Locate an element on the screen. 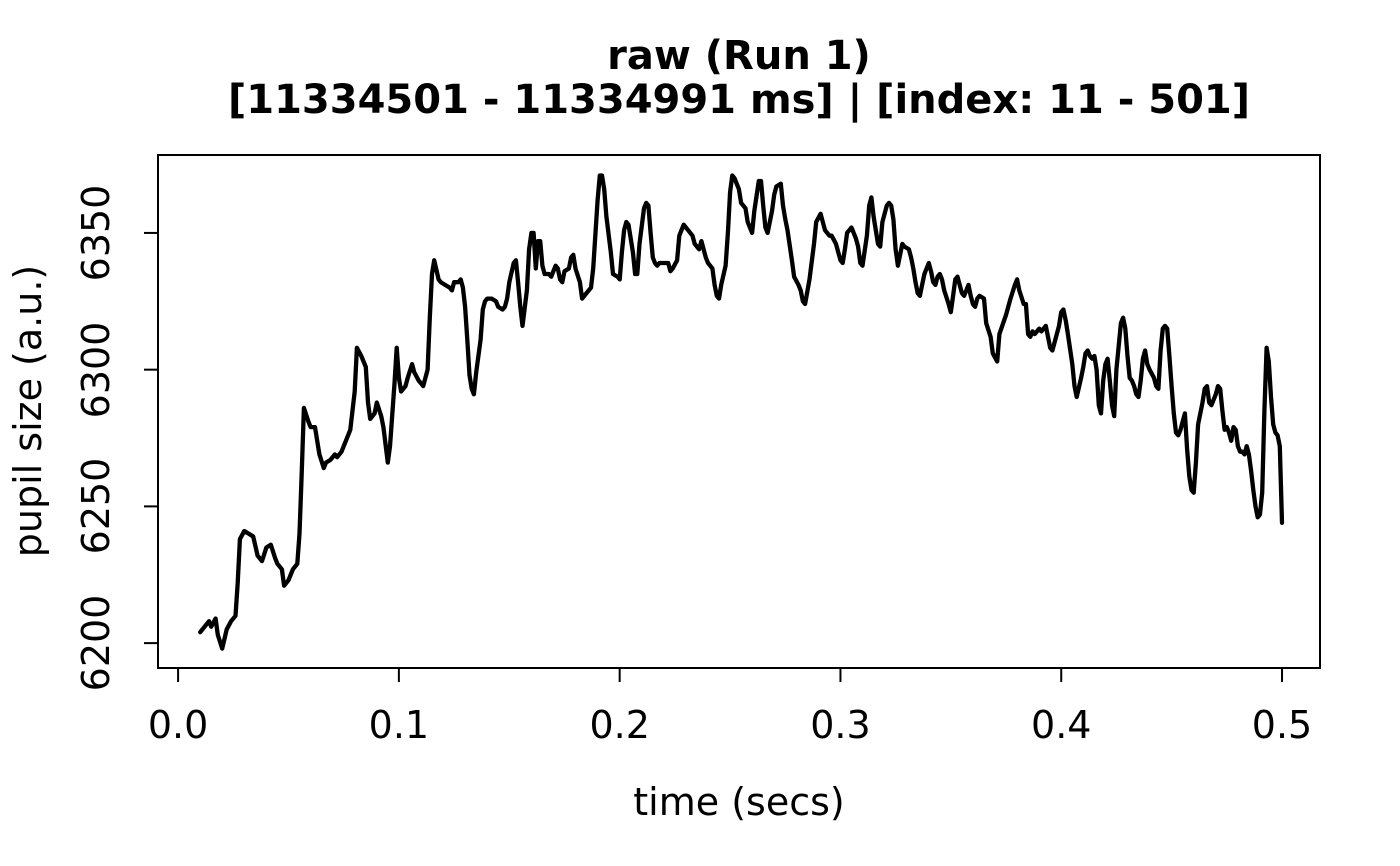 This screenshot has width=1400, height=866. x-axis-title: time (secs) is located at coordinates (739, 802).